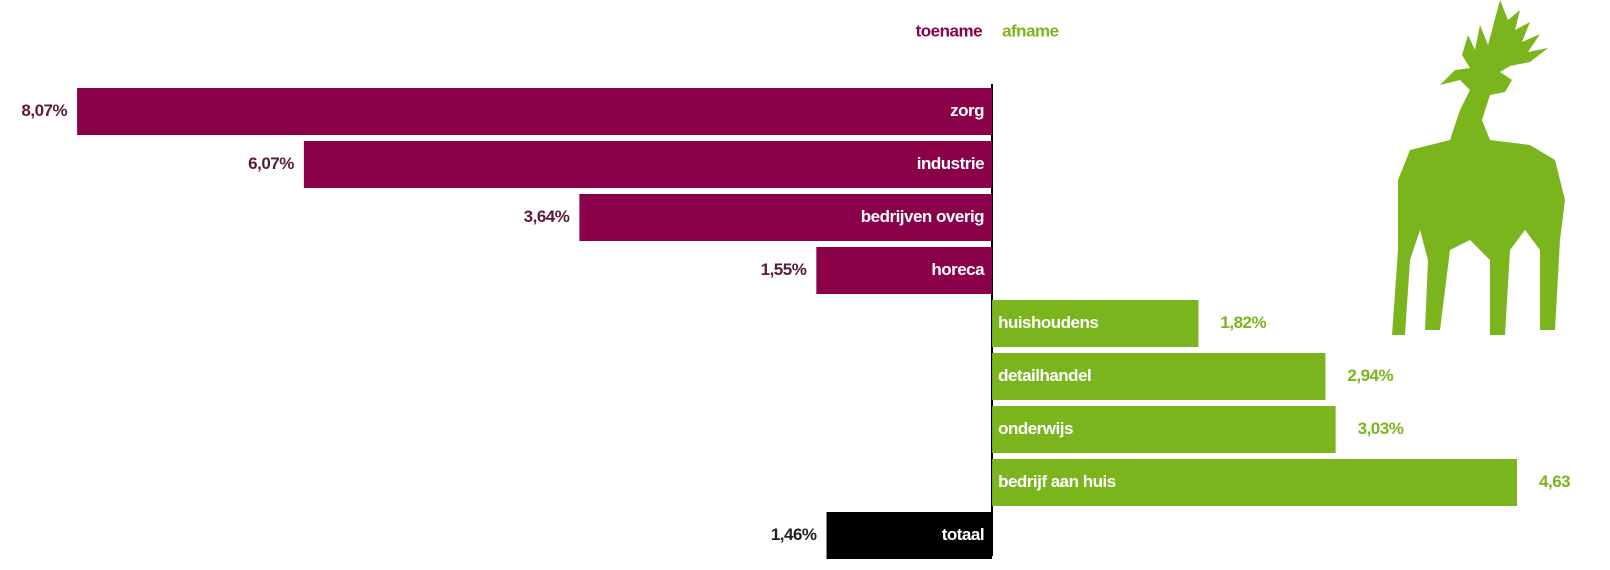 This screenshot has height=570, width=1610. Describe the element at coordinates (1048, 322) in the screenshot. I see `bar-category-label: huishoudens` at that location.